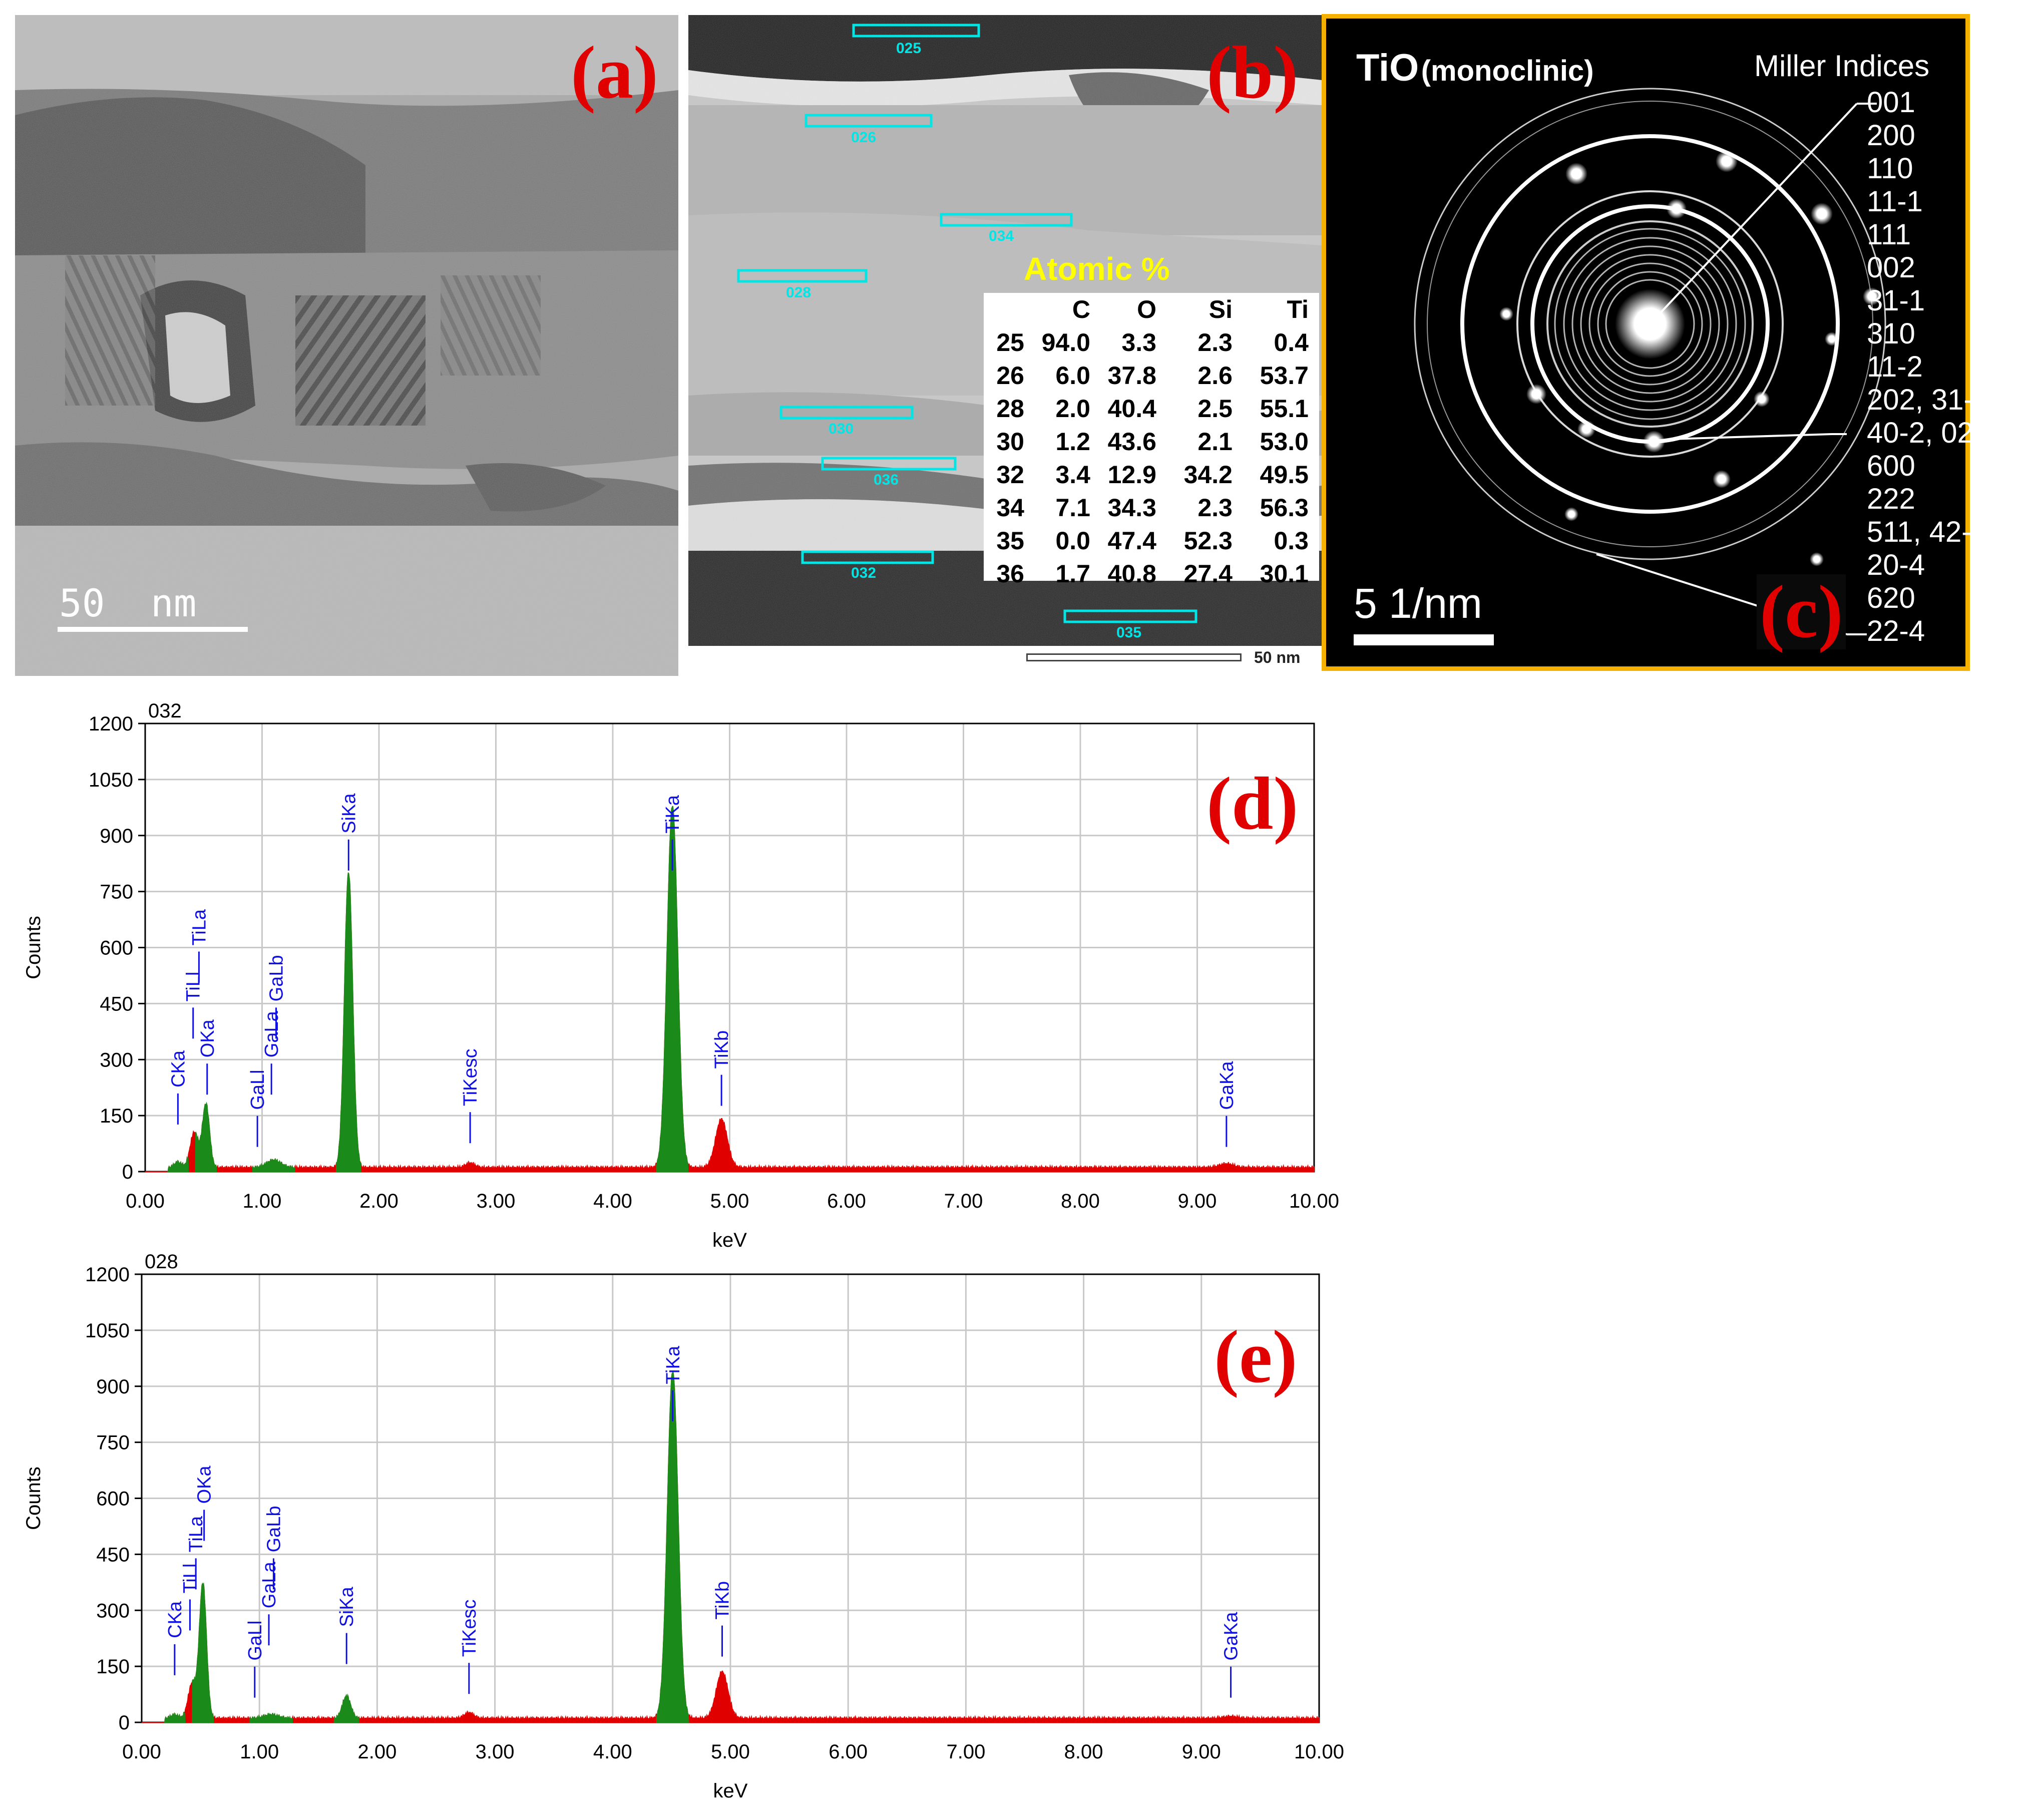  What do you see at coordinates (1291, 342) in the screenshot?
I see `table-cell: 0.4` at bounding box center [1291, 342].